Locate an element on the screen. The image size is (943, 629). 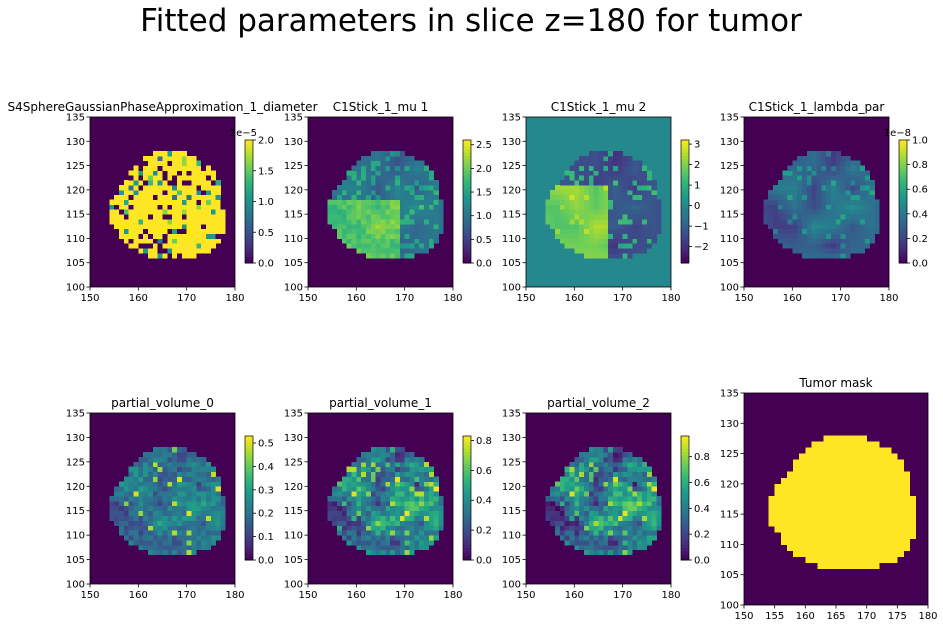
x-tick-label: 170 is located at coordinates (186, 595).